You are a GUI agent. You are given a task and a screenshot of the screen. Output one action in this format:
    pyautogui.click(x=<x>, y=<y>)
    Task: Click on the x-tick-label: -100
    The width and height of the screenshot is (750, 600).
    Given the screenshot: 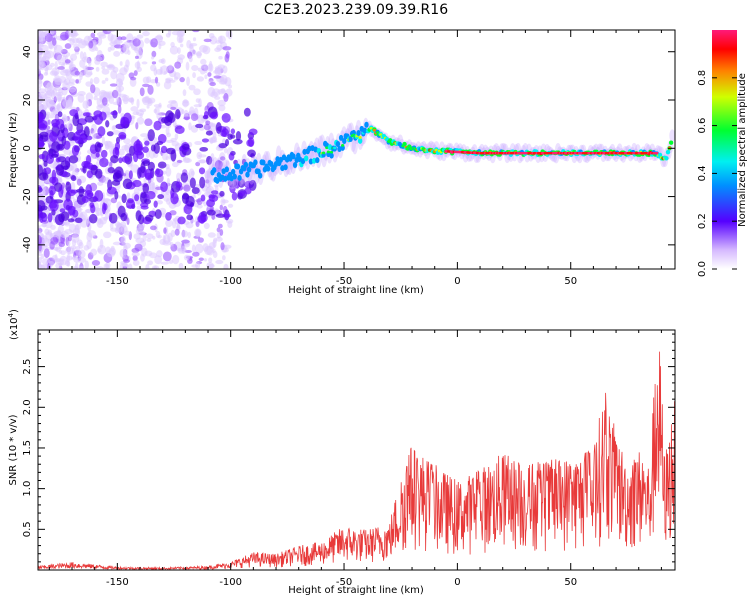 What is the action you would take?
    pyautogui.click(x=230, y=281)
    